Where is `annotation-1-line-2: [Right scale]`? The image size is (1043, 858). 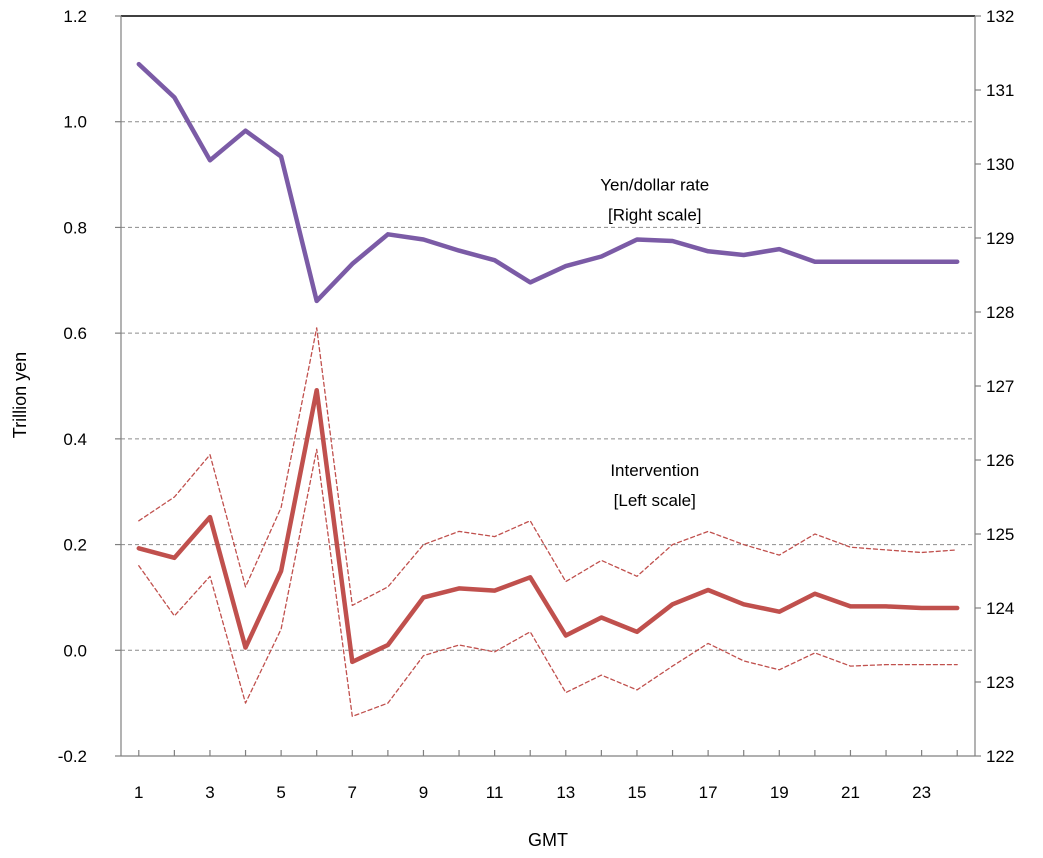 annotation-1-line-2: [Right scale] is located at coordinates (655, 214).